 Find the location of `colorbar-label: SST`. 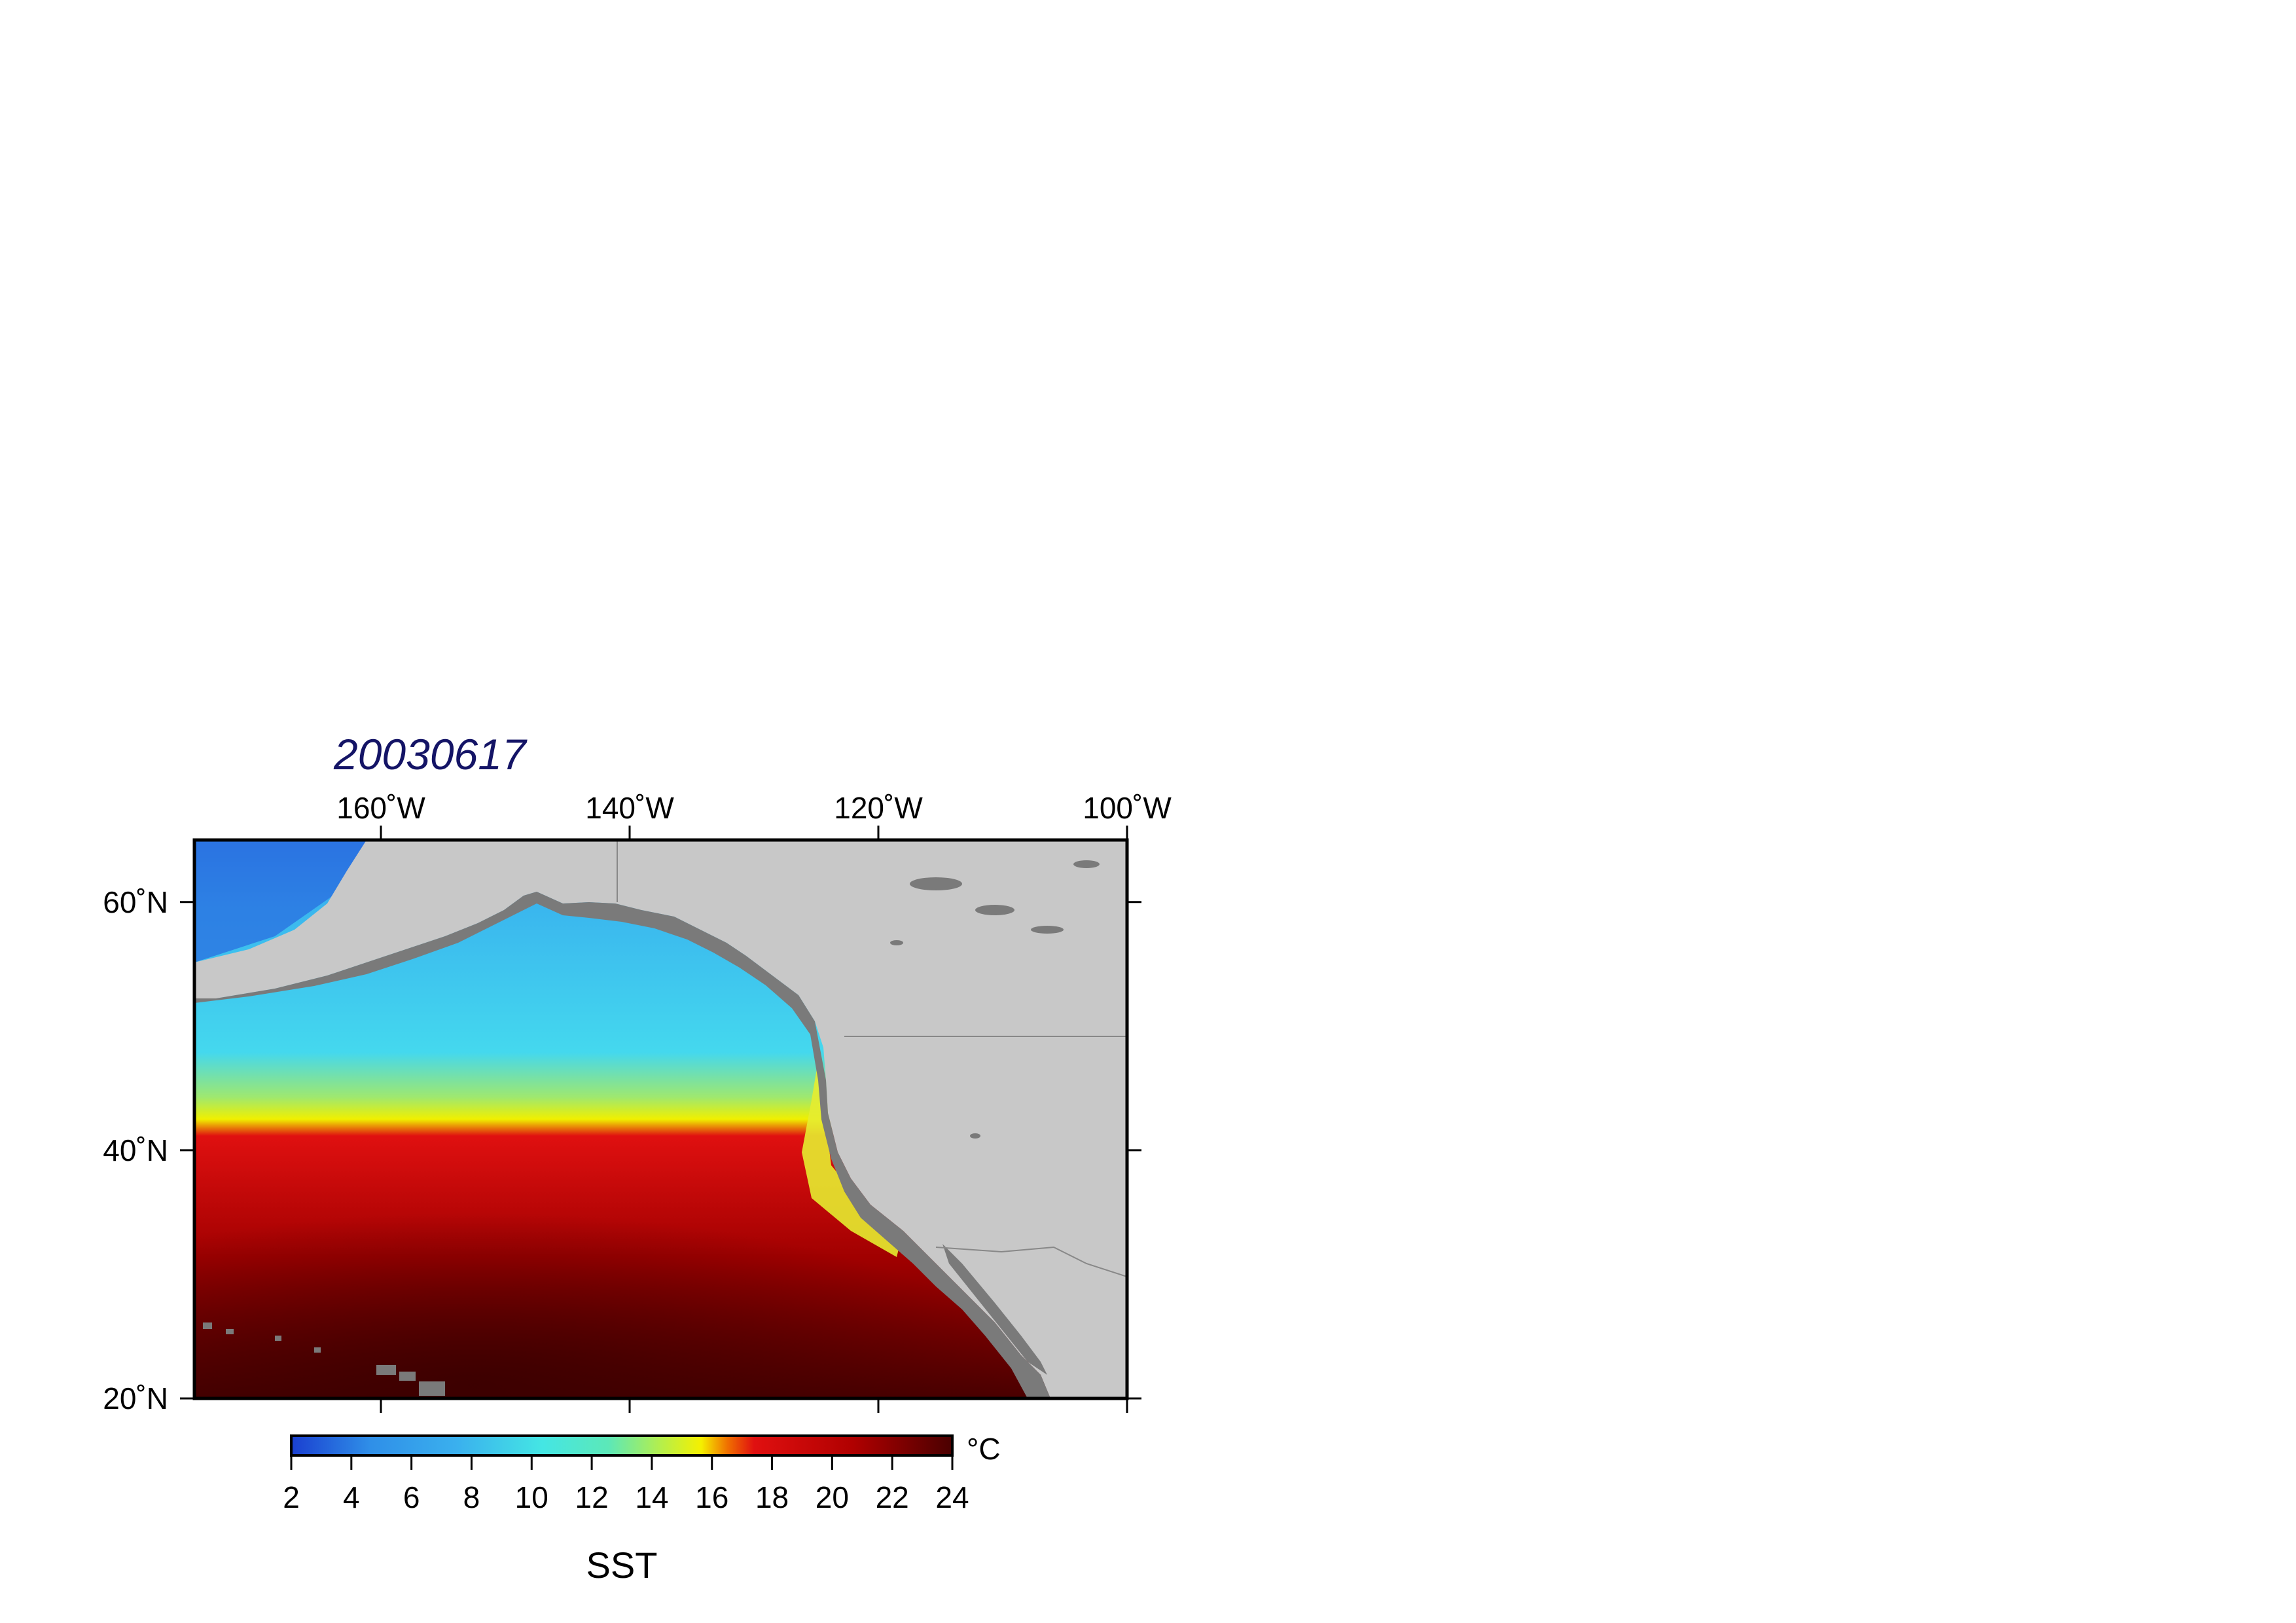

colorbar-label: SST is located at coordinates (622, 1565).